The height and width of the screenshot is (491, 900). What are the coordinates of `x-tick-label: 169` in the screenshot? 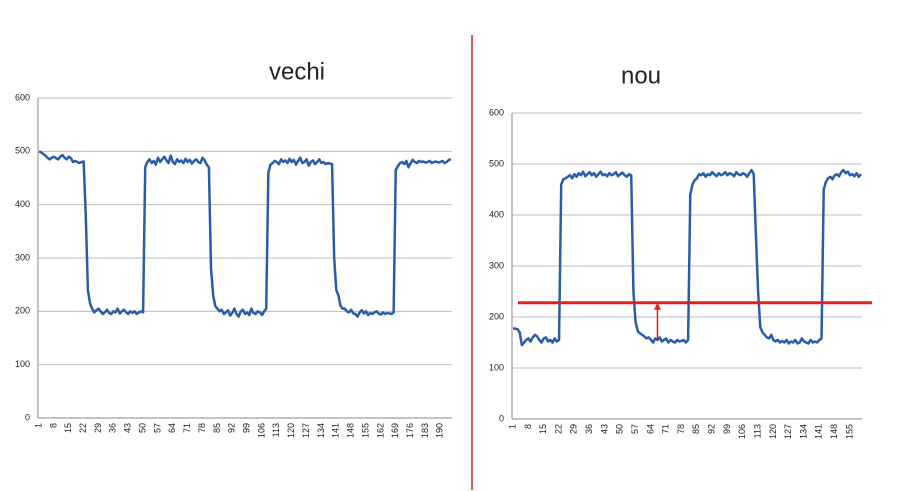 It's located at (395, 430).